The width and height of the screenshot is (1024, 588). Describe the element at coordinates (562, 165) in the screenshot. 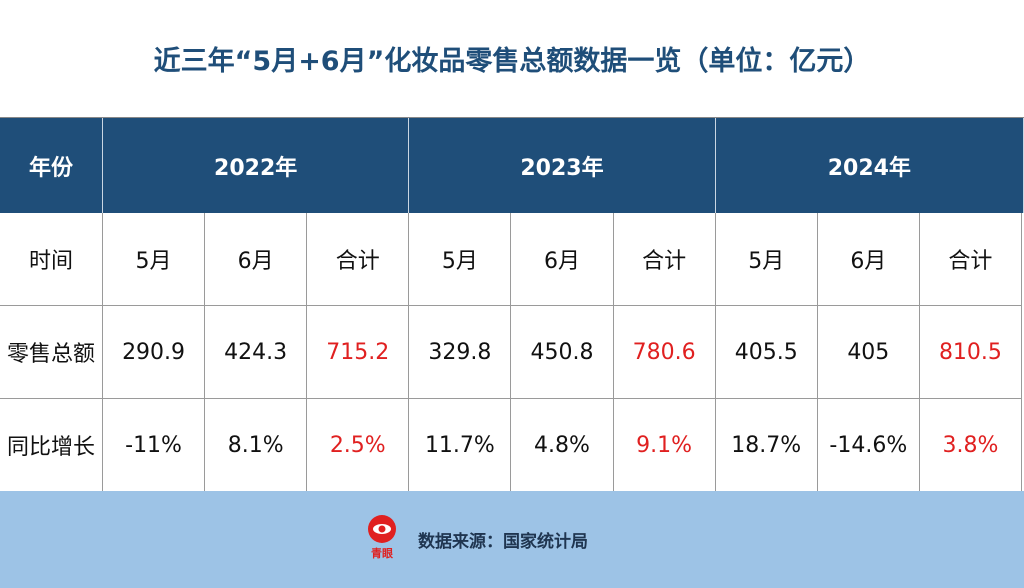

I see `header-cell: 2023年` at that location.